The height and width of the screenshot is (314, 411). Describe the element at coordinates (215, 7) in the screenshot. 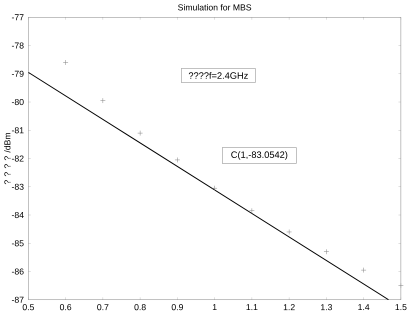

I see `chart-title: Simulation for MBS` at that location.